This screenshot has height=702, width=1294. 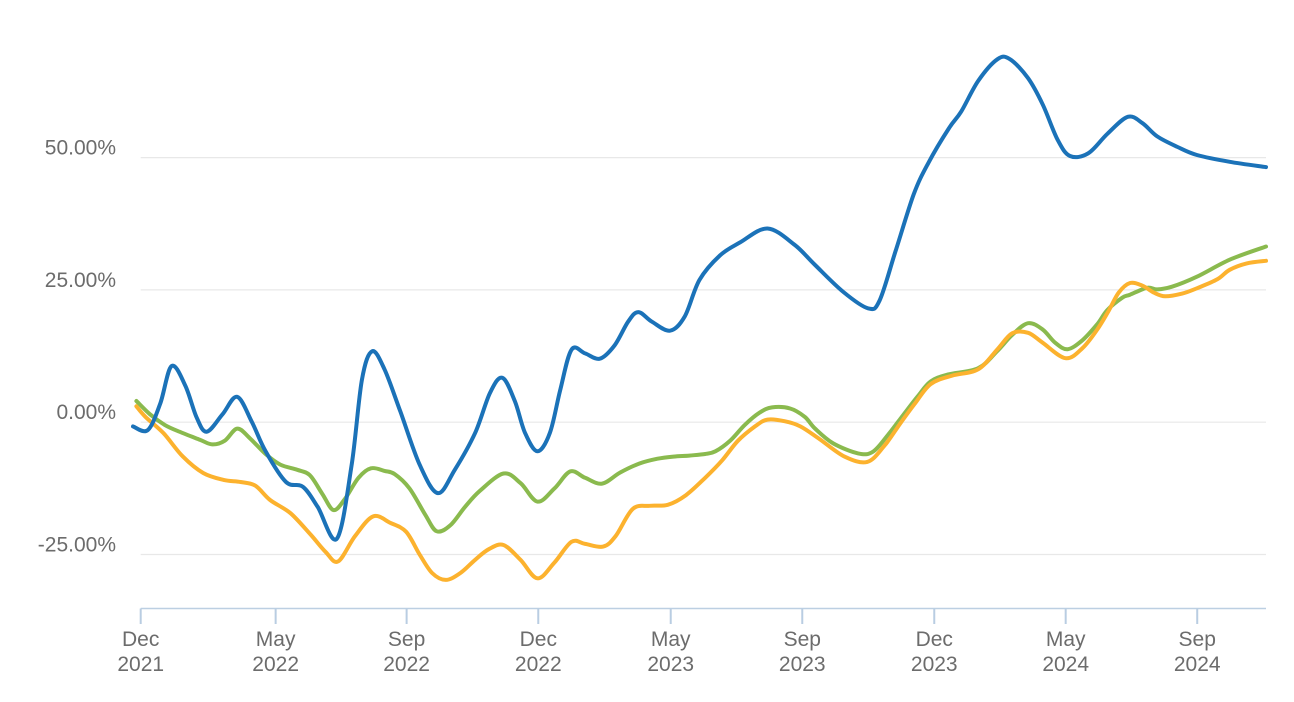 I want to click on y-tick-label: 0.00%, so click(x=86, y=412).